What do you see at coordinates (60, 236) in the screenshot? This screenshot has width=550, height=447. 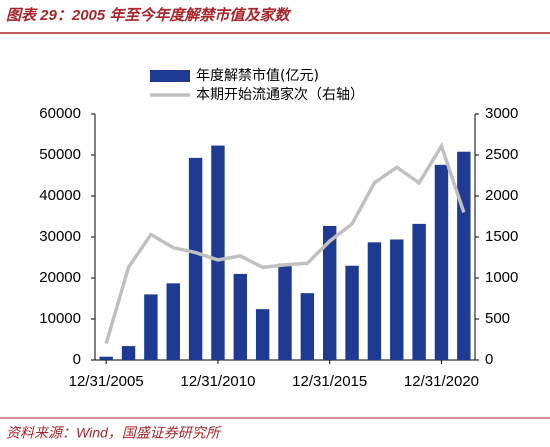 I see `y-tick-label: 30000` at bounding box center [60, 236].